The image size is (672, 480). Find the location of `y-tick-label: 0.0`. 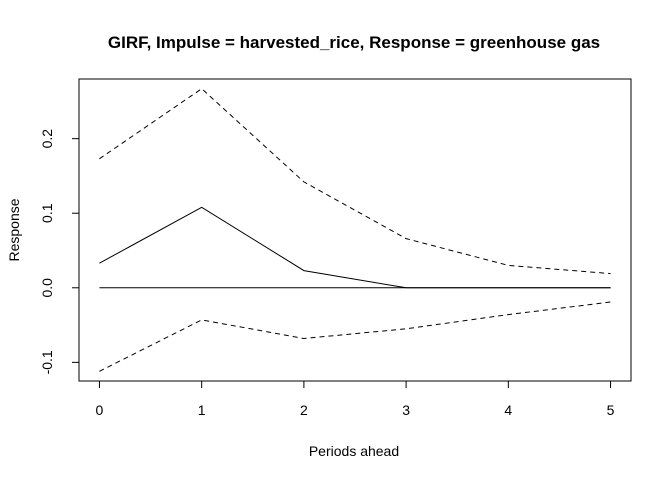

y-tick-label: 0.0 is located at coordinates (47, 288).